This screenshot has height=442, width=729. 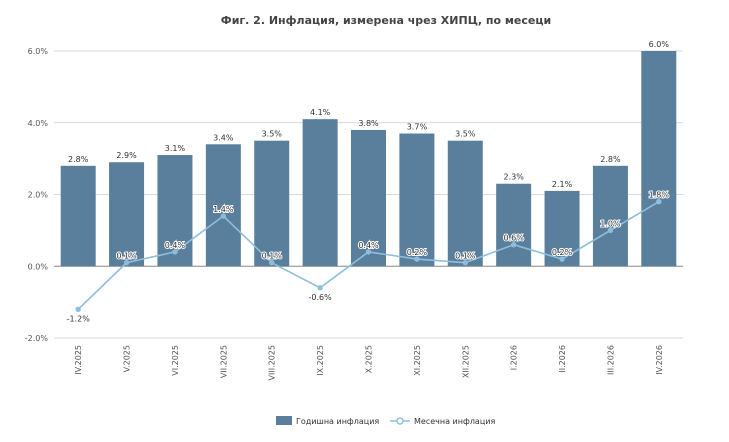 I want to click on legend-label-annual: Годишна инфлация, so click(x=337, y=421).